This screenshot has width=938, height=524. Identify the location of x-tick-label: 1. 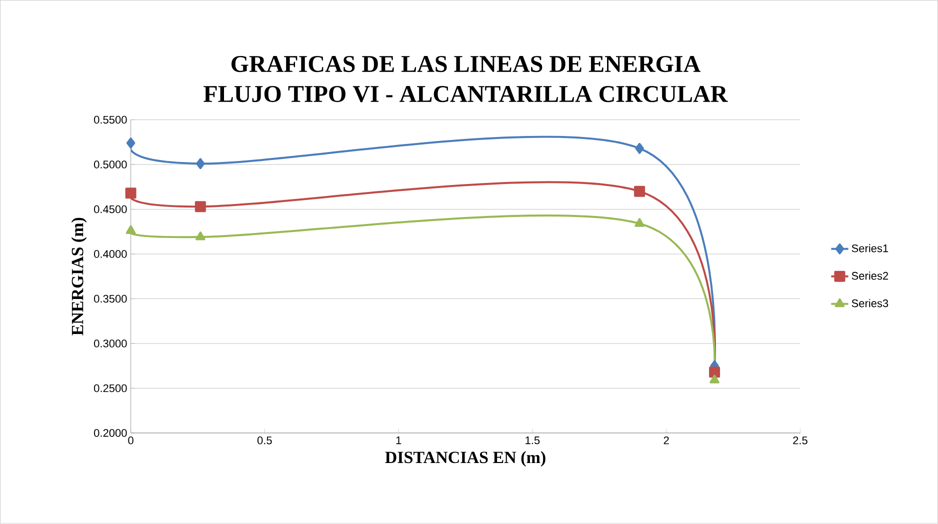
(399, 440).